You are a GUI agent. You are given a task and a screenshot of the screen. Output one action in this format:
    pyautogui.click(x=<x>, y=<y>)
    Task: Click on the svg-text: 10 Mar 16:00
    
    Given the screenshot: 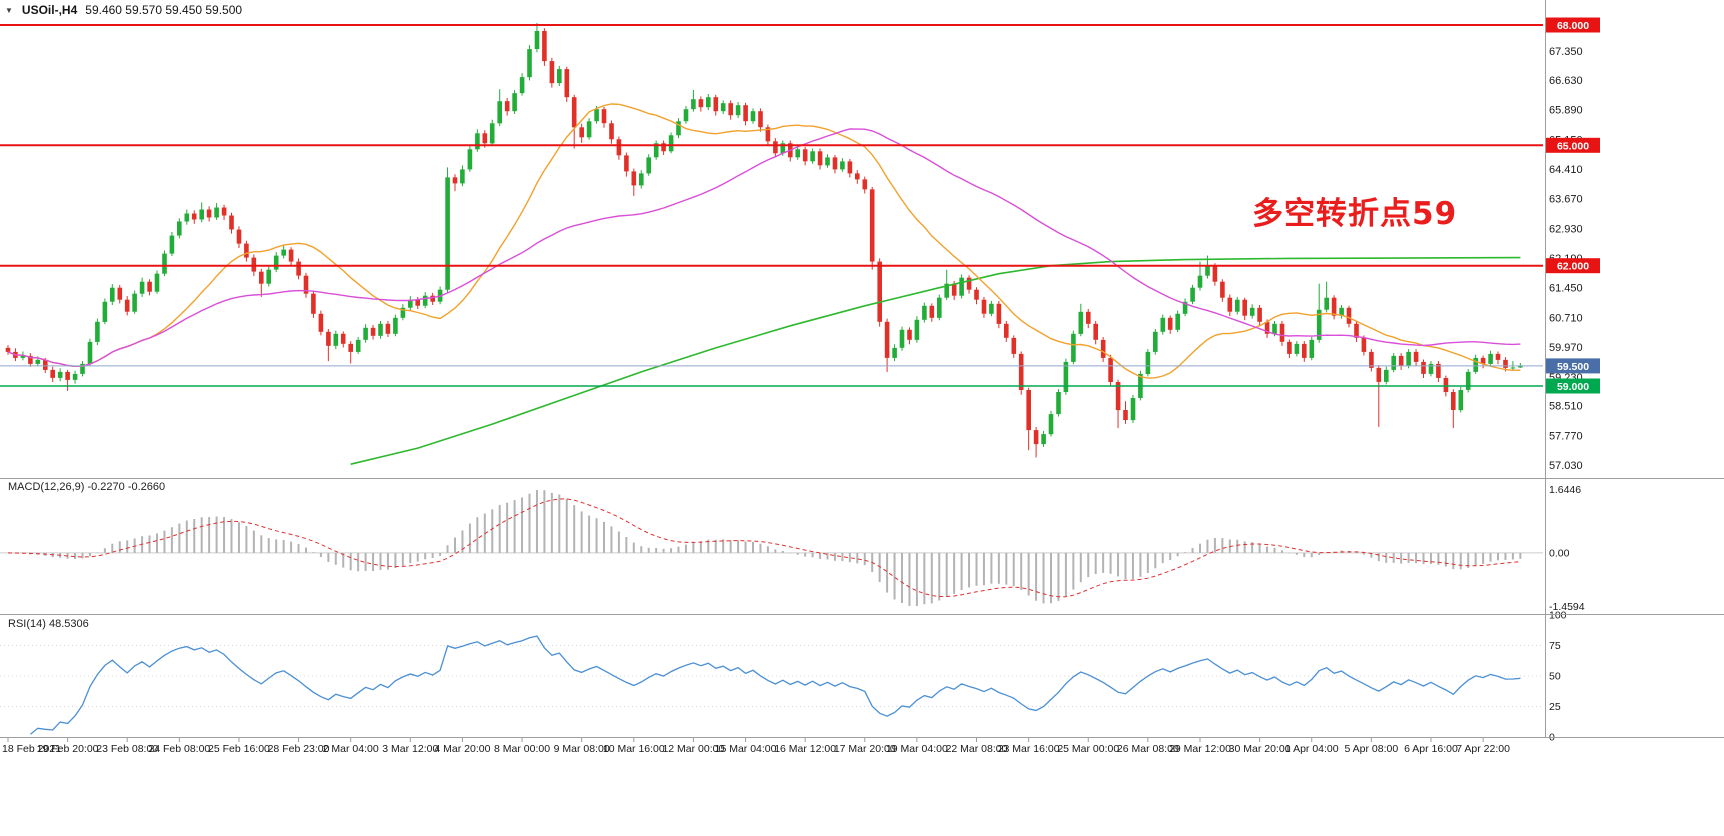 What is the action you would take?
    pyautogui.click(x=634, y=749)
    